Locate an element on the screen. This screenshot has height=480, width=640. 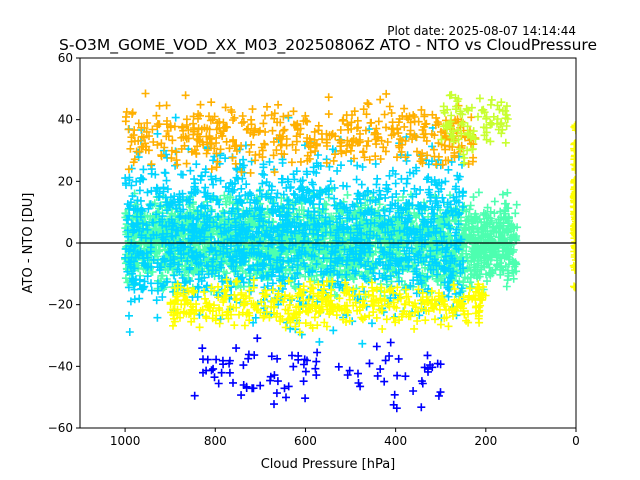
x-tick-label: 1000 is located at coordinates (125, 441).